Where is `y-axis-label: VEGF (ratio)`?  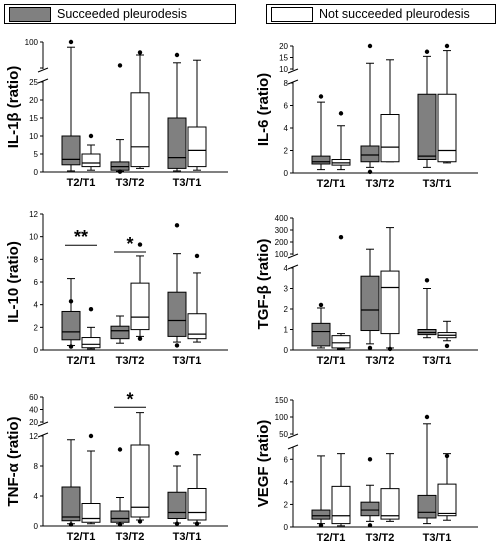
y-axis-label: VEGF (ratio) is located at coordinates (263, 464).